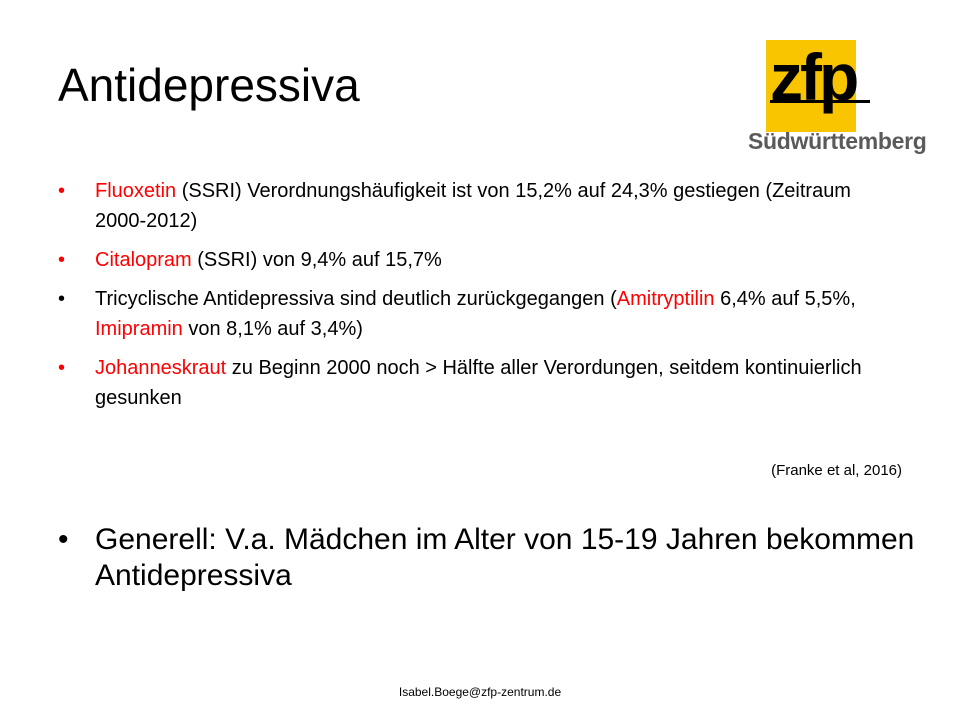  Describe the element at coordinates (836, 470) in the screenshot. I see `citation: (Franke et al, 2016)` at that location.